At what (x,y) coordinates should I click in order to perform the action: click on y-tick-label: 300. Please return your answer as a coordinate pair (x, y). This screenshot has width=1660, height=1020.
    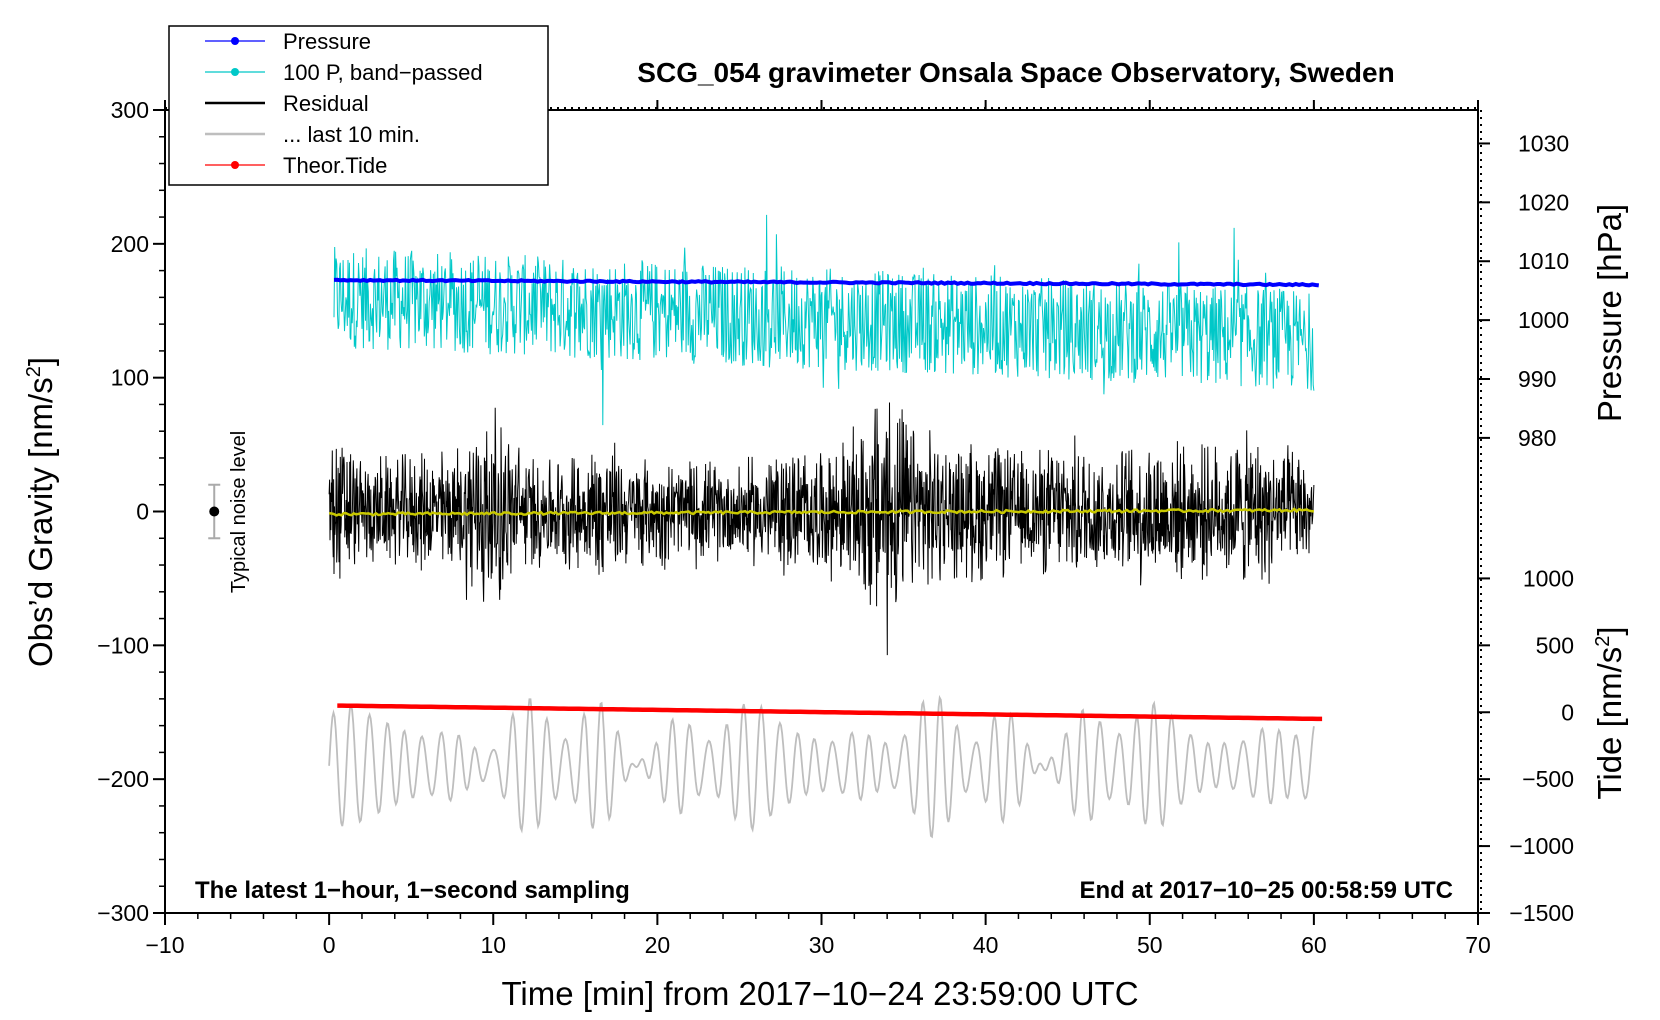
    Looking at the image, I should click on (130, 110).